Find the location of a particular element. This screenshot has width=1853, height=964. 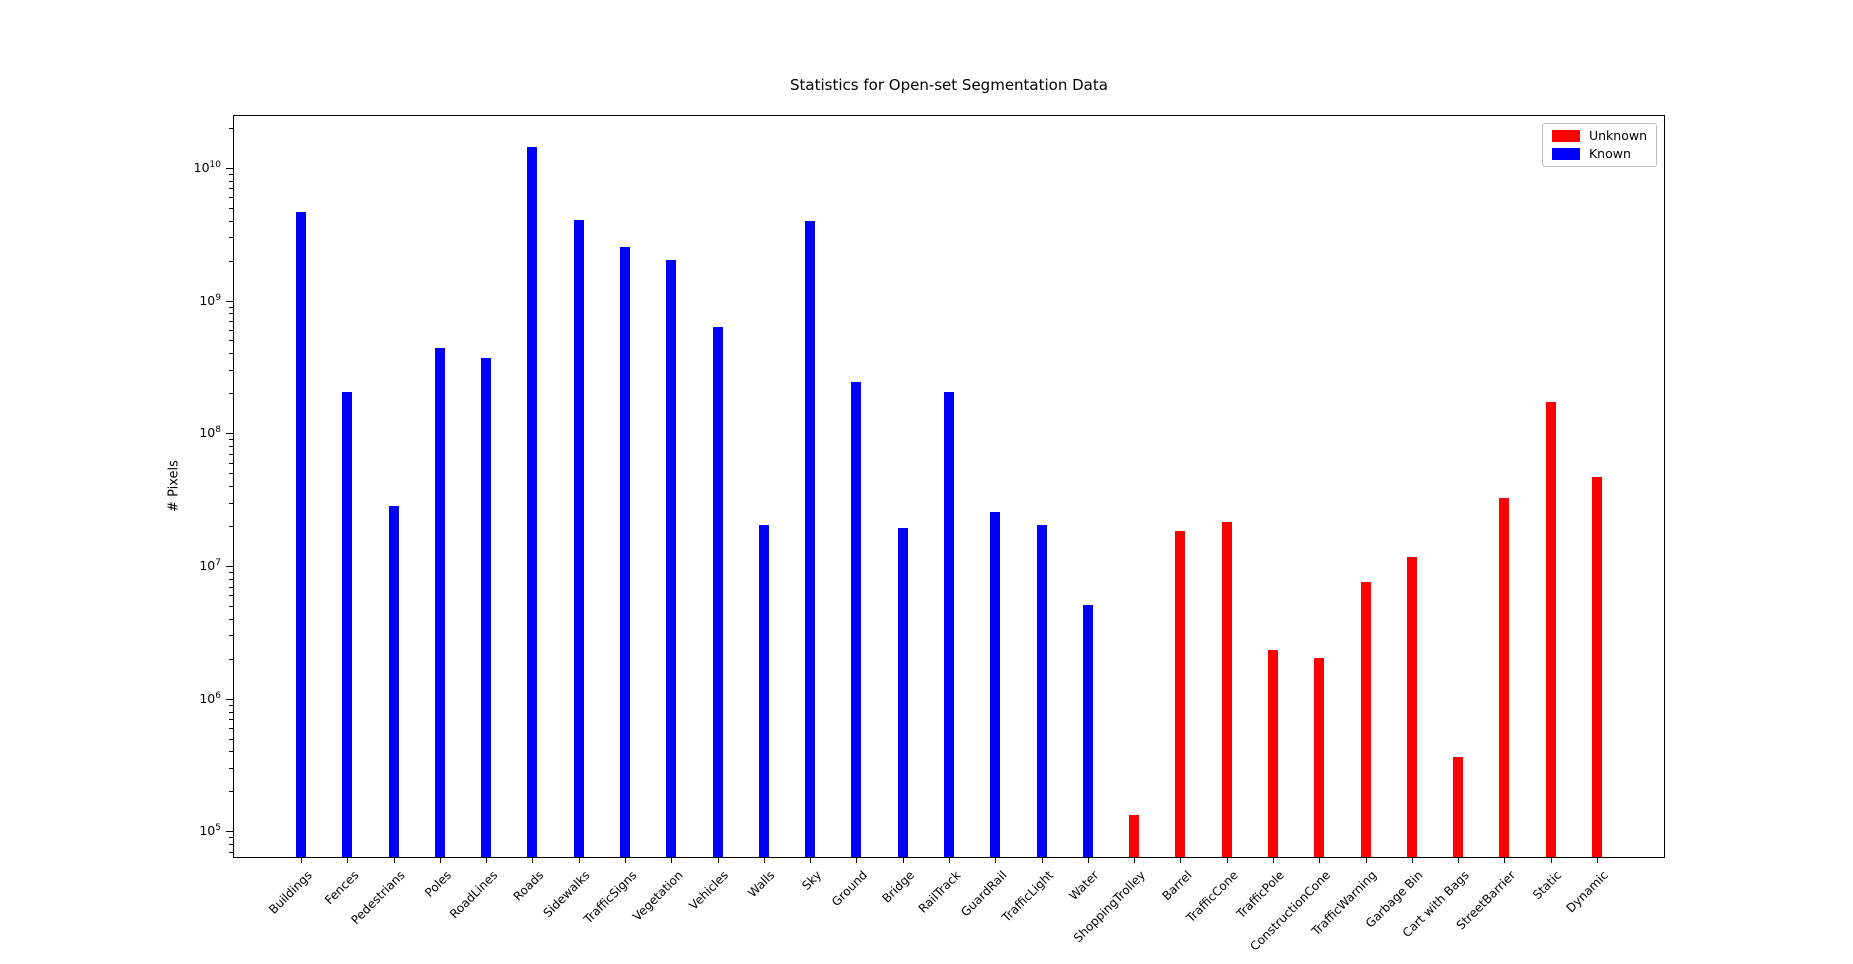

y-tick-label: 1010 is located at coordinates (207, 167).